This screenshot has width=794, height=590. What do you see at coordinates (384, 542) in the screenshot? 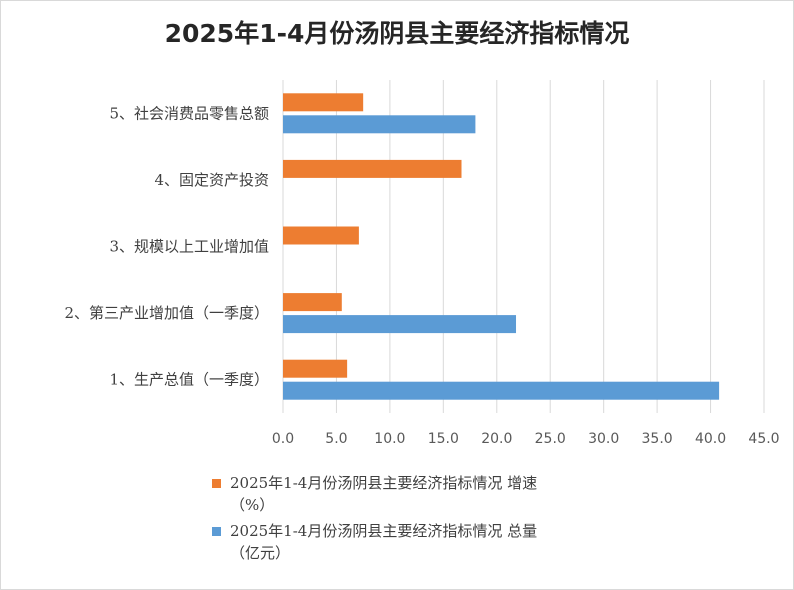
I see `legend-label: 2025年1-4月份汤阴县主要经济指标情况 总量 （亿元）` at bounding box center [384, 542].